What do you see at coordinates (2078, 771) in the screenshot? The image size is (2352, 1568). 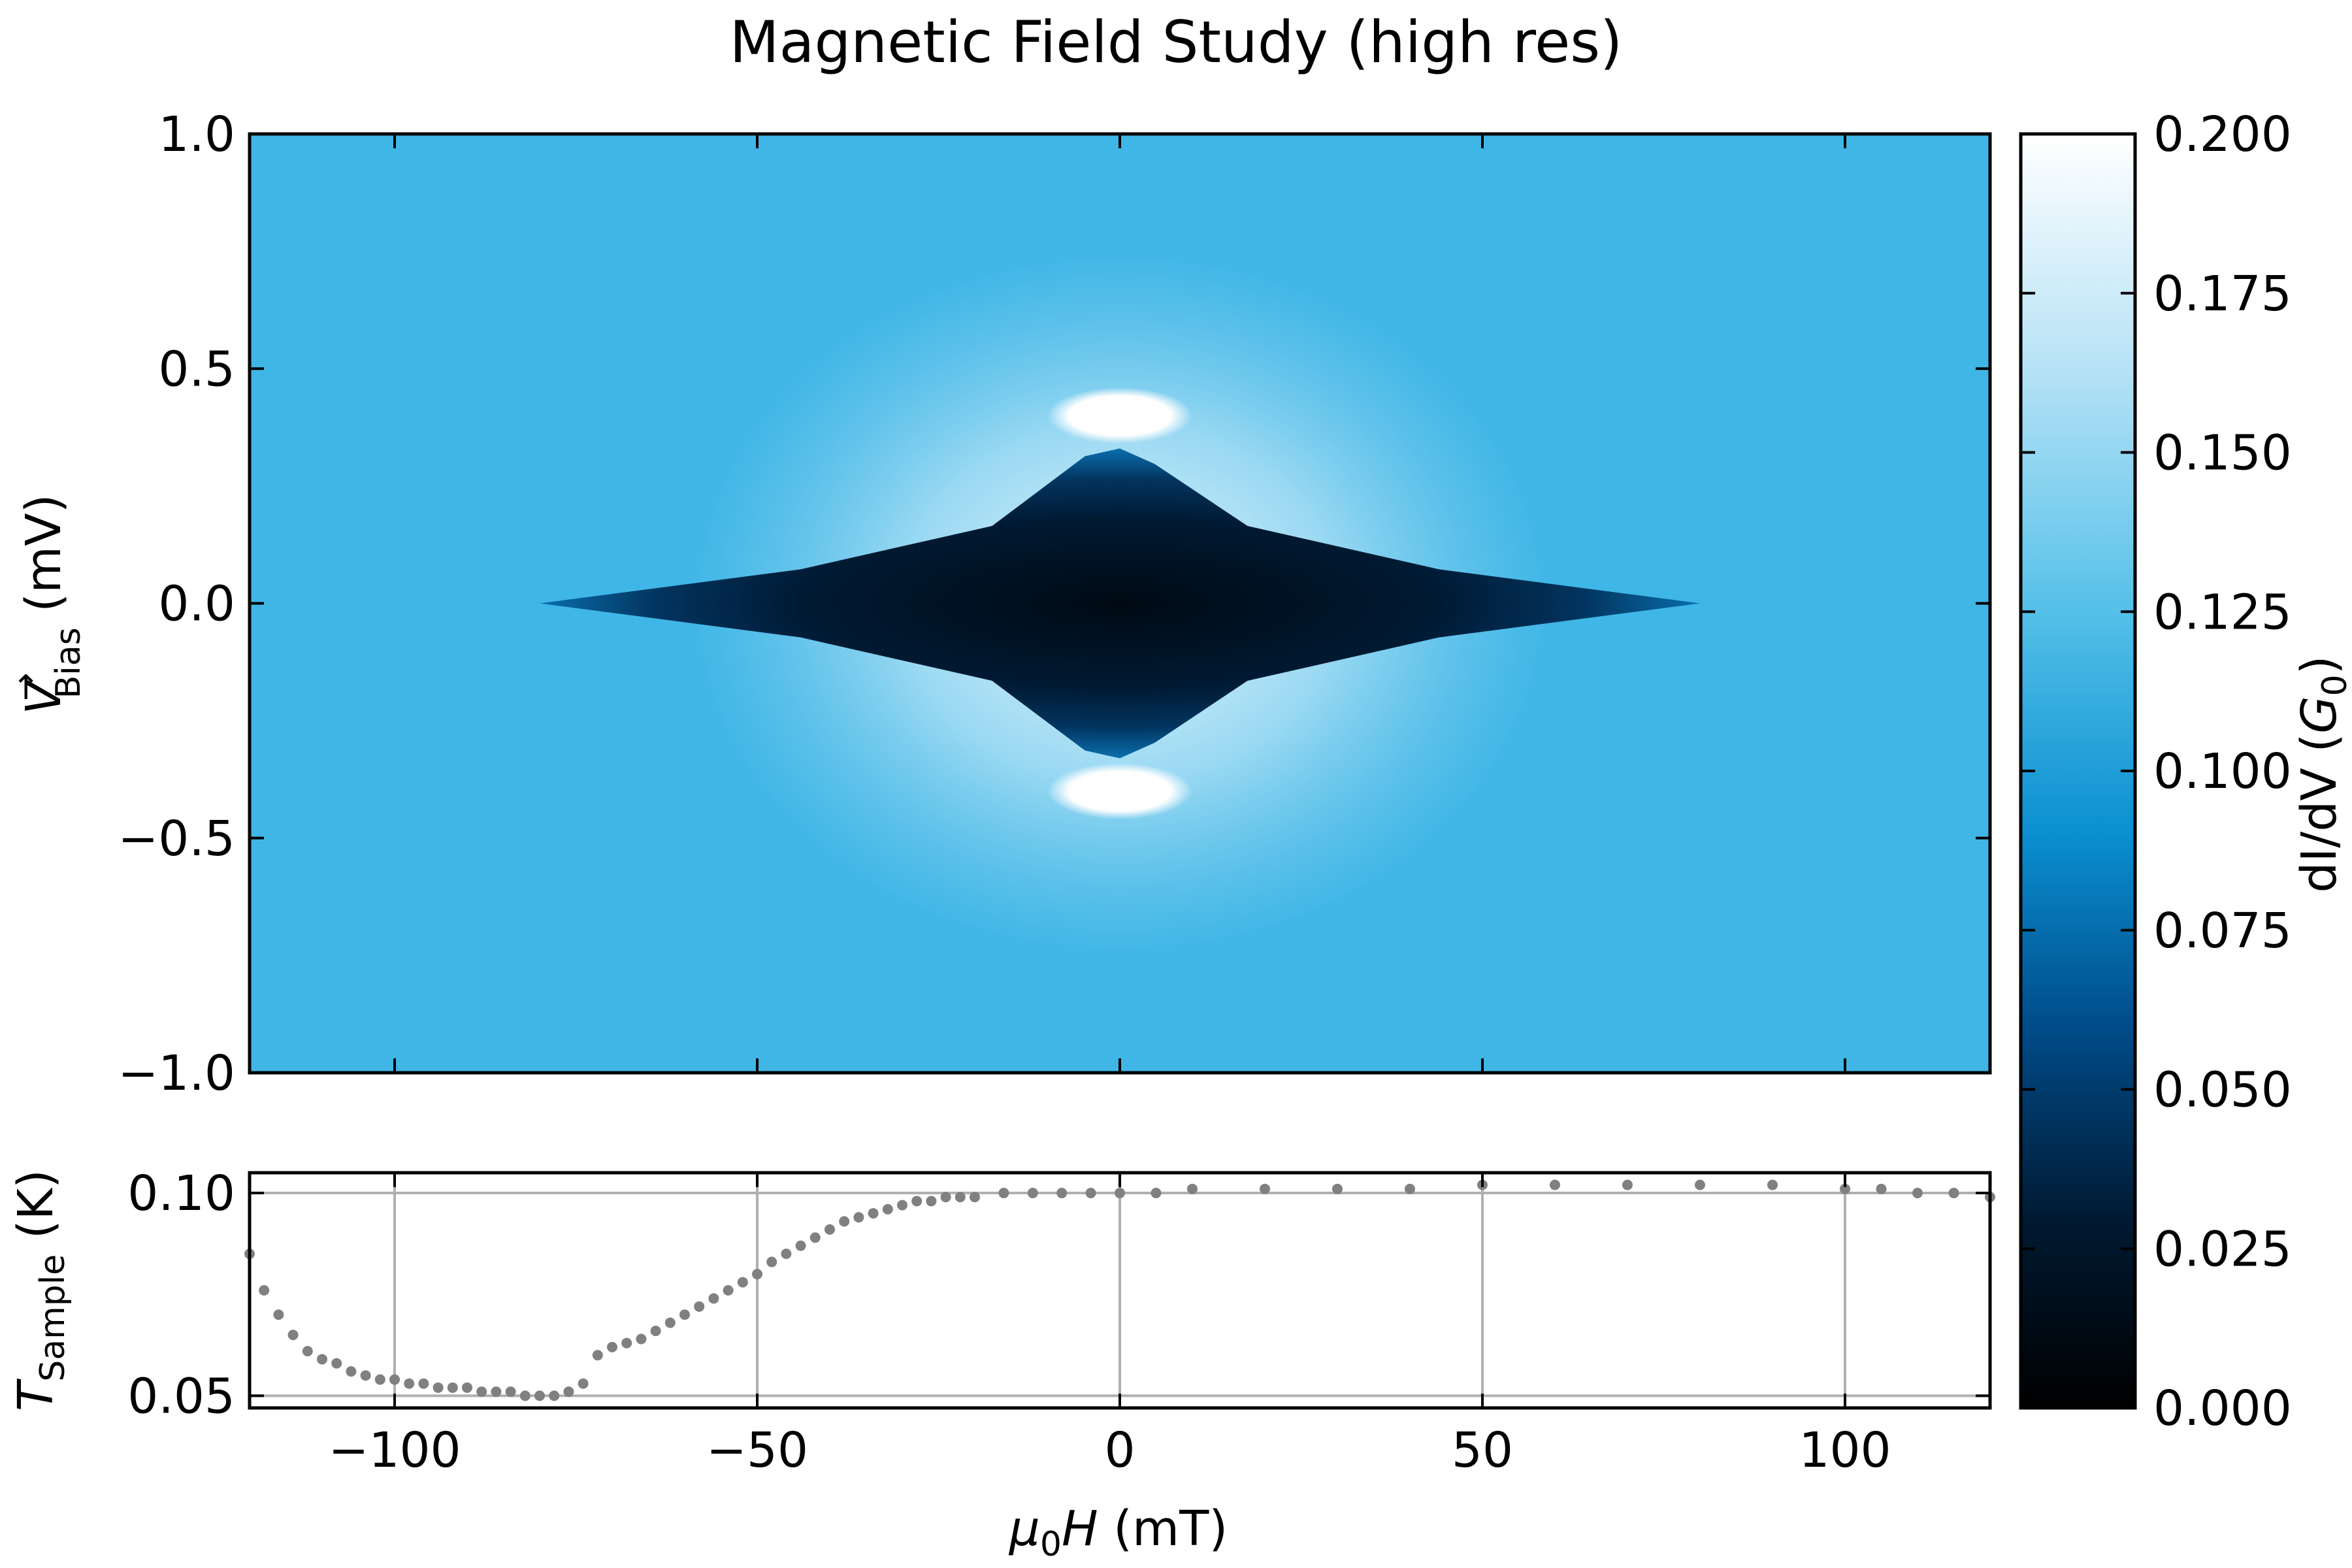 I see `colorbar-gradient` at bounding box center [2078, 771].